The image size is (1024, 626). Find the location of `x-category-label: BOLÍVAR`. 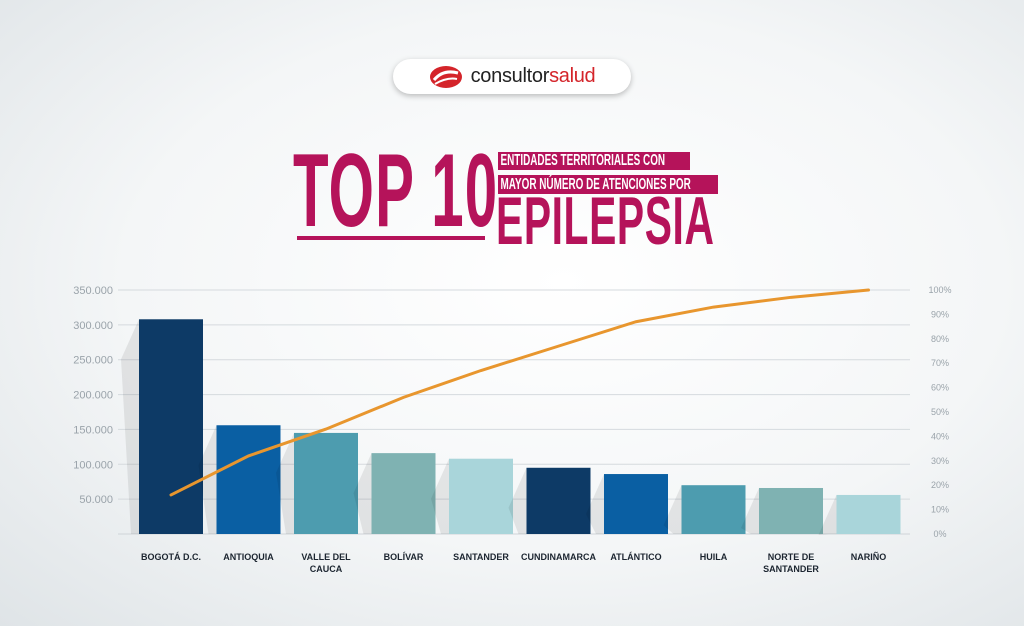

x-category-label: BOLÍVAR is located at coordinates (404, 557).